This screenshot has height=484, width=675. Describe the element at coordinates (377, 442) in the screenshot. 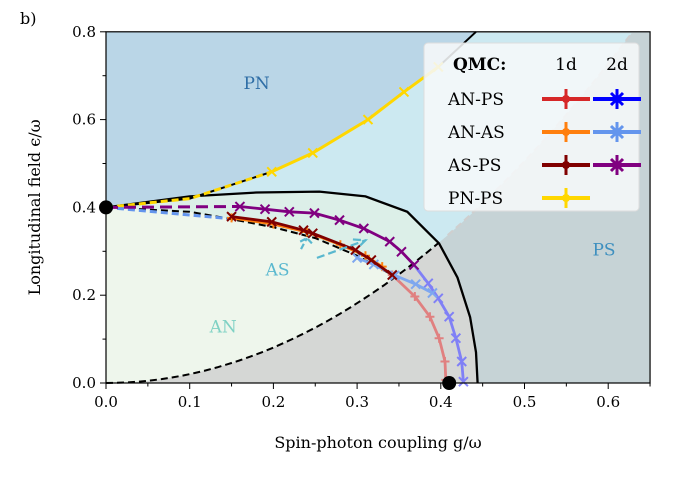

I see `x-axis-label: Spin-photon coupling g/ω` at that location.